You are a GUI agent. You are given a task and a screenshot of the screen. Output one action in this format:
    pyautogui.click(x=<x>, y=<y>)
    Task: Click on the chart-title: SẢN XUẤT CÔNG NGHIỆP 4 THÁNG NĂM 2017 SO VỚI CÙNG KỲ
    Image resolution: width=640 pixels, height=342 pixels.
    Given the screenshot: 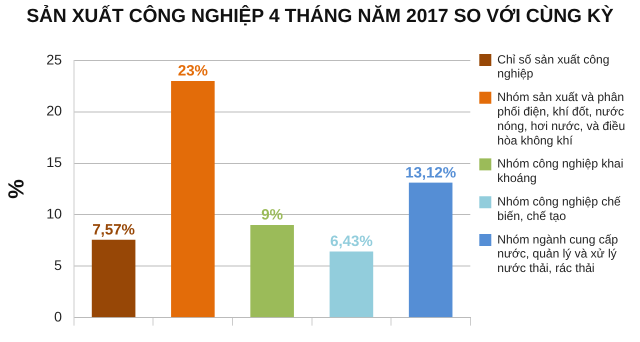 What is the action you would take?
    pyautogui.click(x=319, y=17)
    